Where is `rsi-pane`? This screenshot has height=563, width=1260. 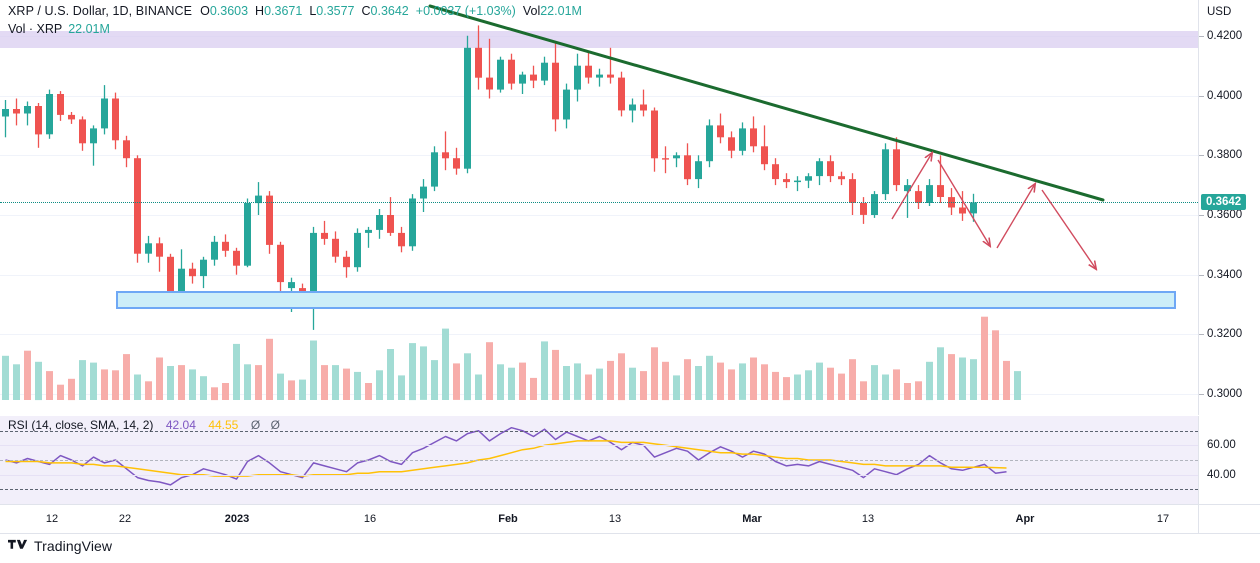
rsi-pane is located at coordinates (599, 460).